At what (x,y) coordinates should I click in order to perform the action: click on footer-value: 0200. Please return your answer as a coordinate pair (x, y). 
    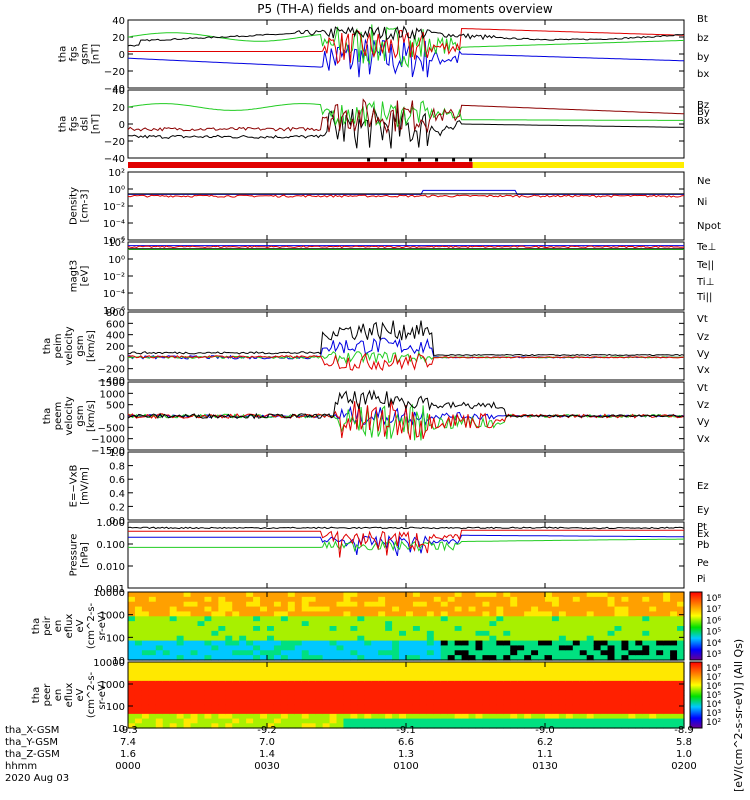
    Looking at the image, I should click on (683, 766).